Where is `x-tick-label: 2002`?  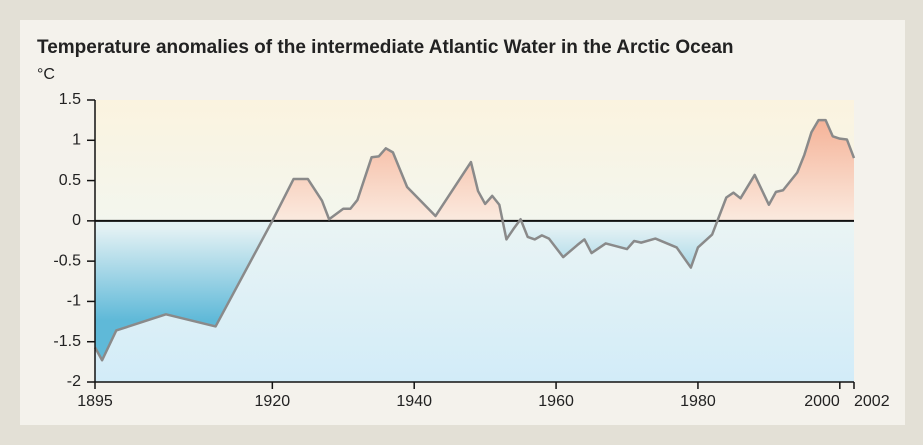 x-tick-label: 2002 is located at coordinates (872, 401).